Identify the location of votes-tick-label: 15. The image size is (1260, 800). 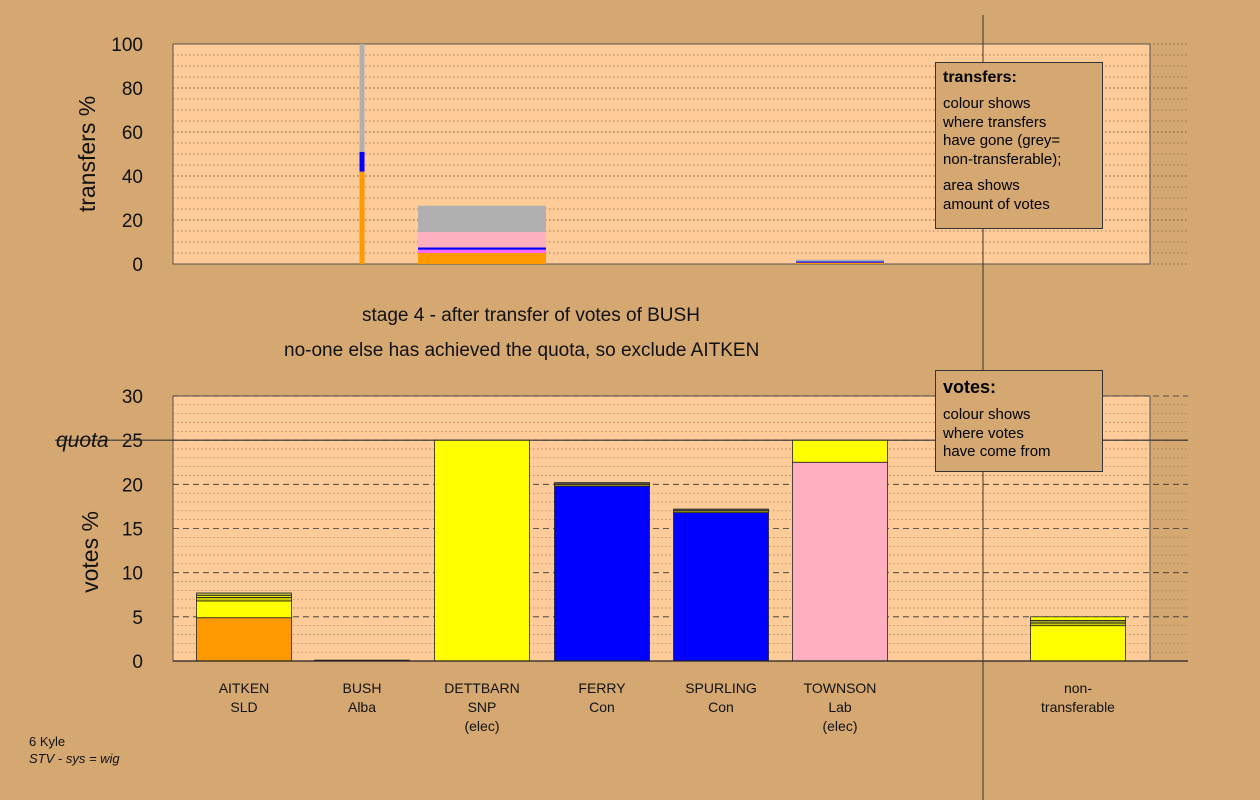
(132, 530).